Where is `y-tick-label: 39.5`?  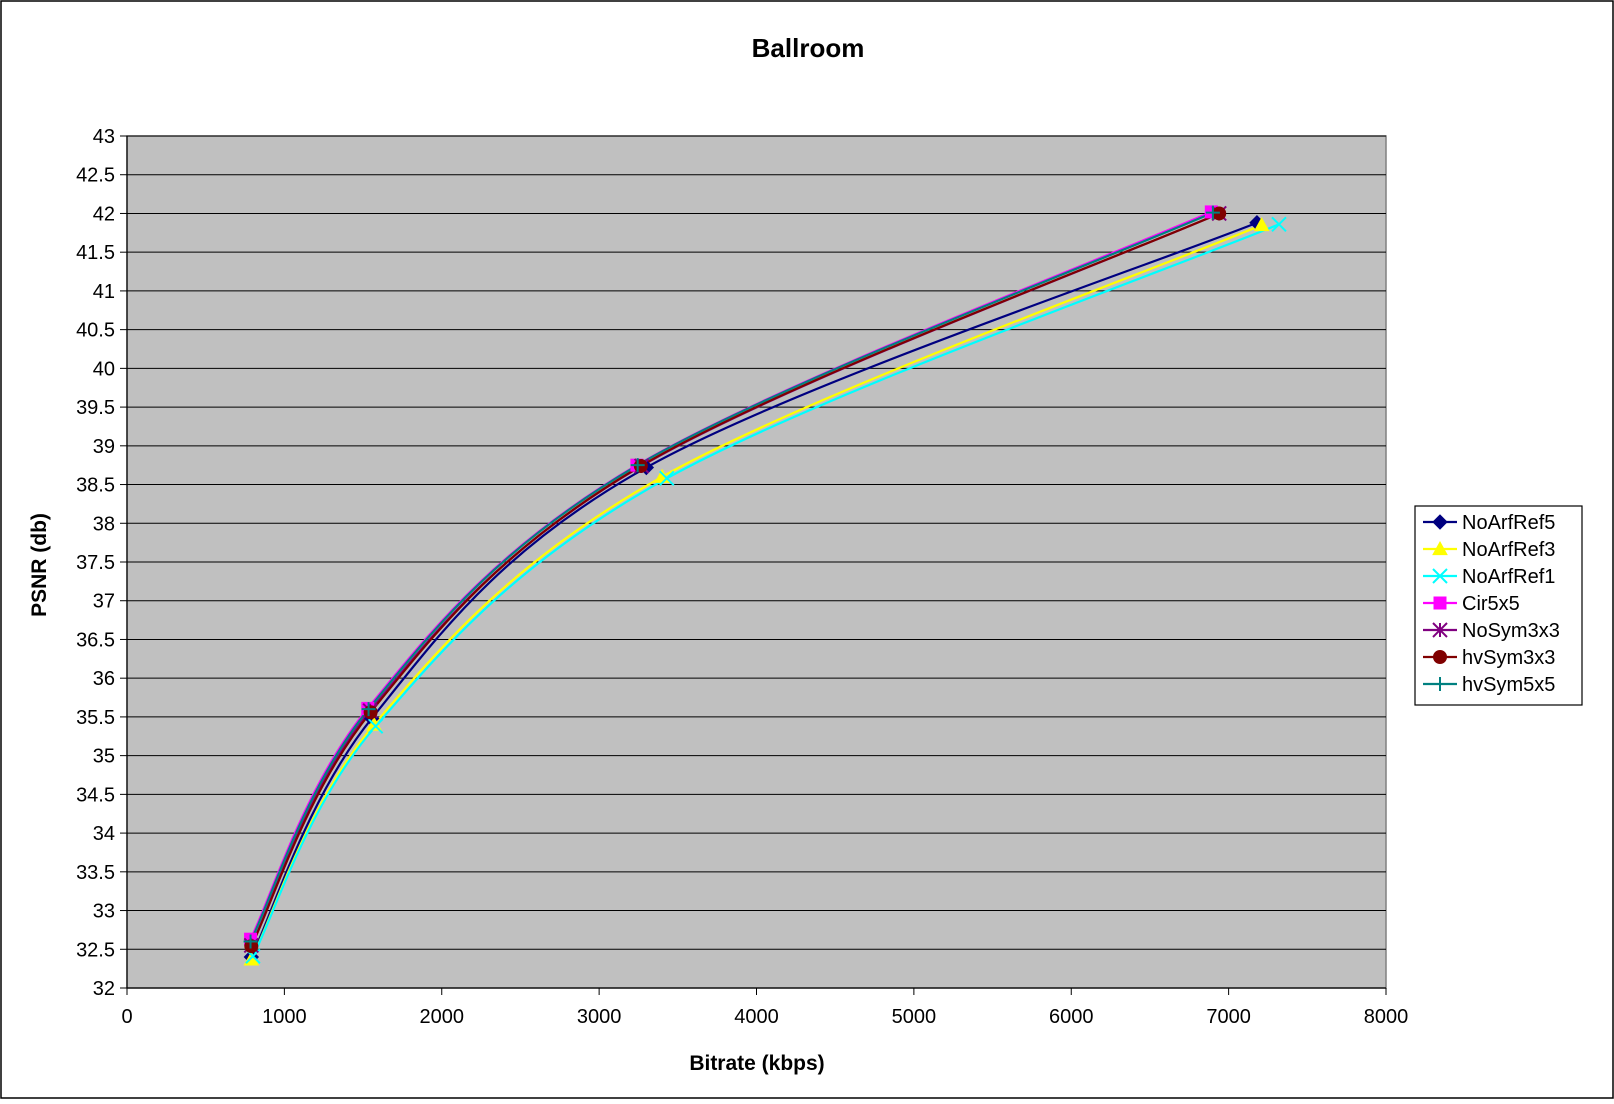
y-tick-label: 39.5 is located at coordinates (95, 408).